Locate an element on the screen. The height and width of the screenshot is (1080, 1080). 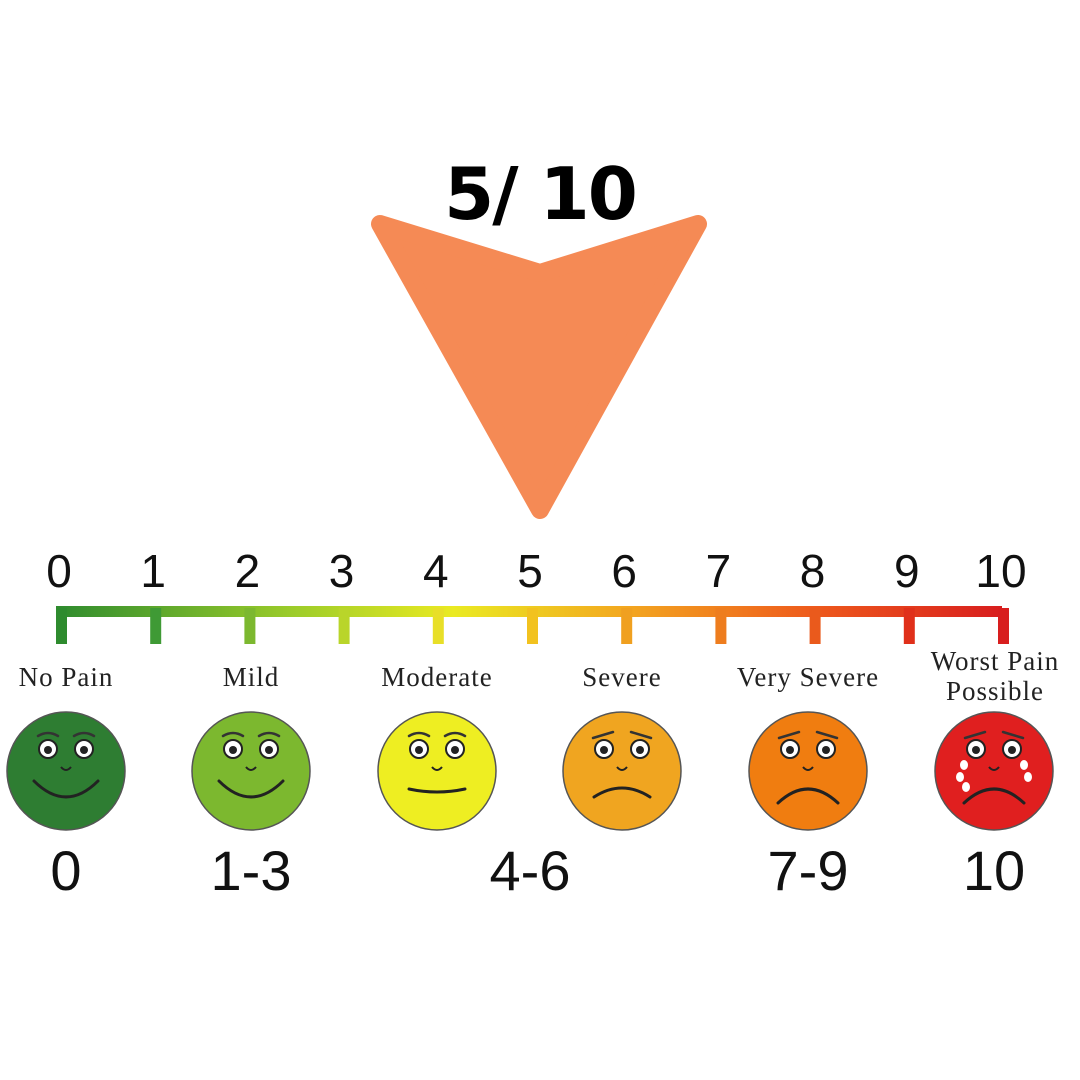
very-sad-face-icon is located at coordinates (808, 771).